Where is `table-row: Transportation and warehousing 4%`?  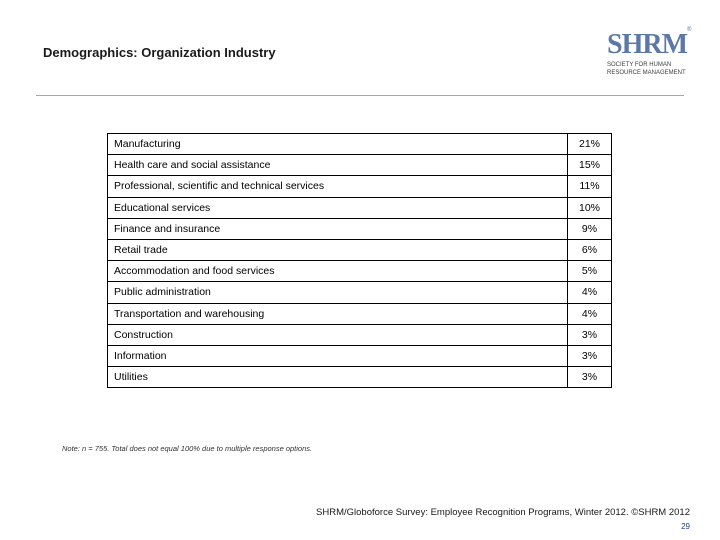
table-row: Transportation and warehousing 4% is located at coordinates (359, 313).